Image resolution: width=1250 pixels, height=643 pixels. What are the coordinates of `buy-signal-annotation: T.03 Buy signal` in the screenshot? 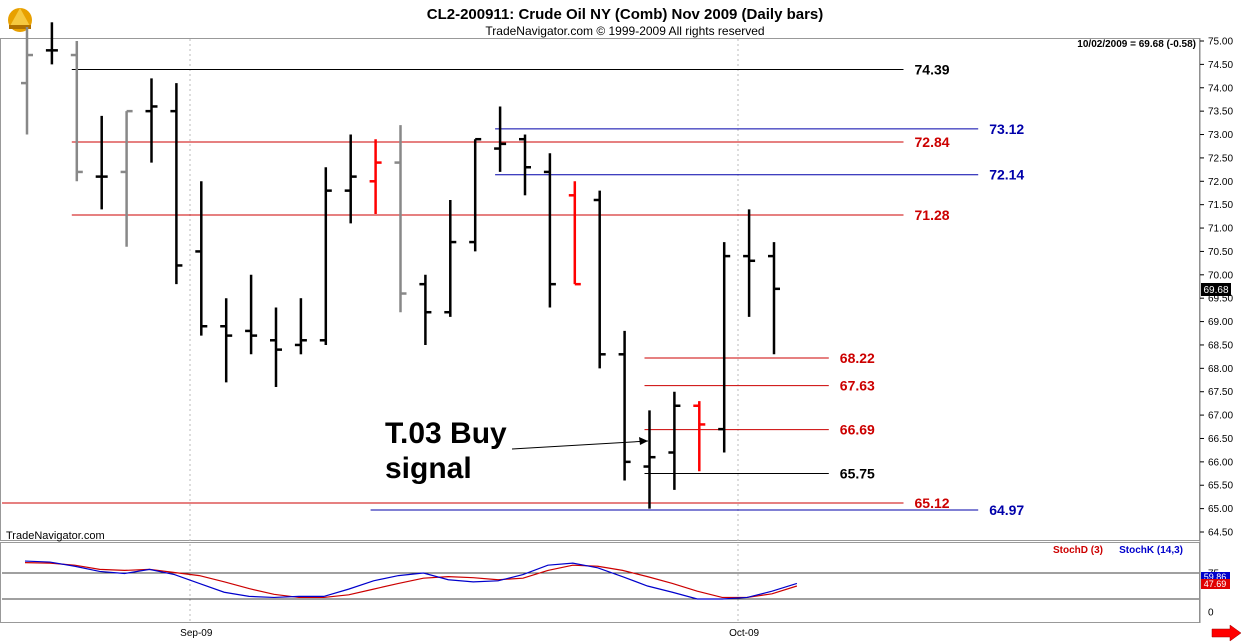 It's located at (517, 451).